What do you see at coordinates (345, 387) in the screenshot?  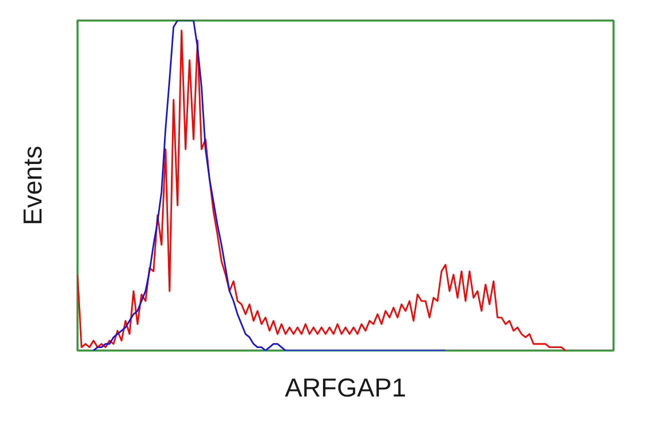 I see `x-axis-title: ARFGAP1` at bounding box center [345, 387].